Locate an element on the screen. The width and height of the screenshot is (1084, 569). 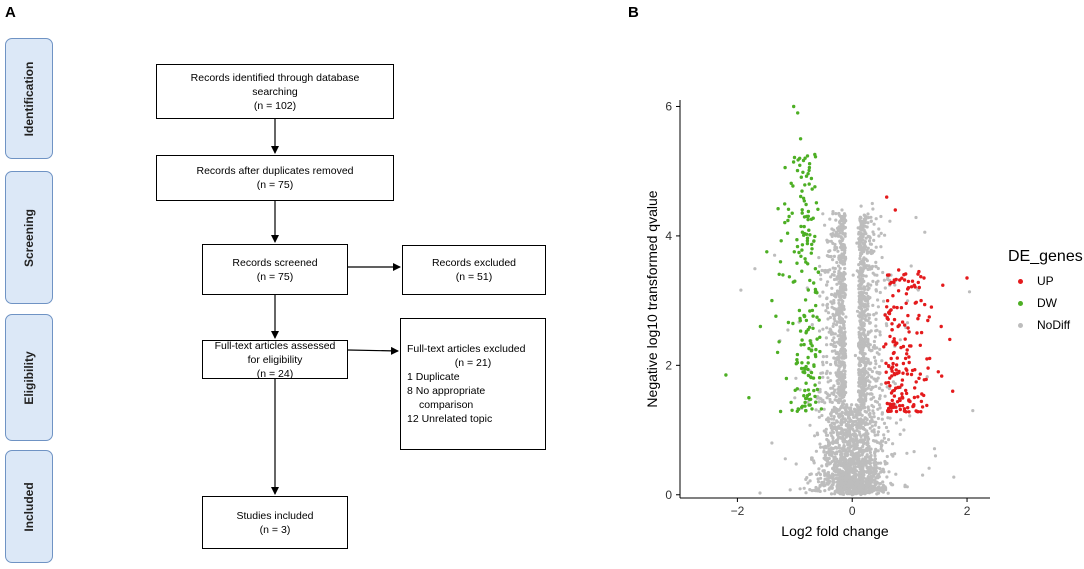
exclusion-reason: 1 Duplicate is located at coordinates (433, 377).